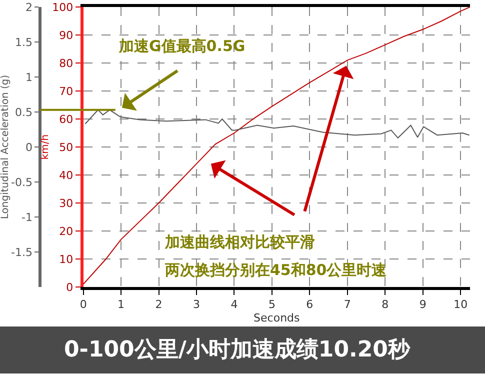  Describe the element at coordinates (66, 147) in the screenshot. I see `y-tick-label: 50` at that location.